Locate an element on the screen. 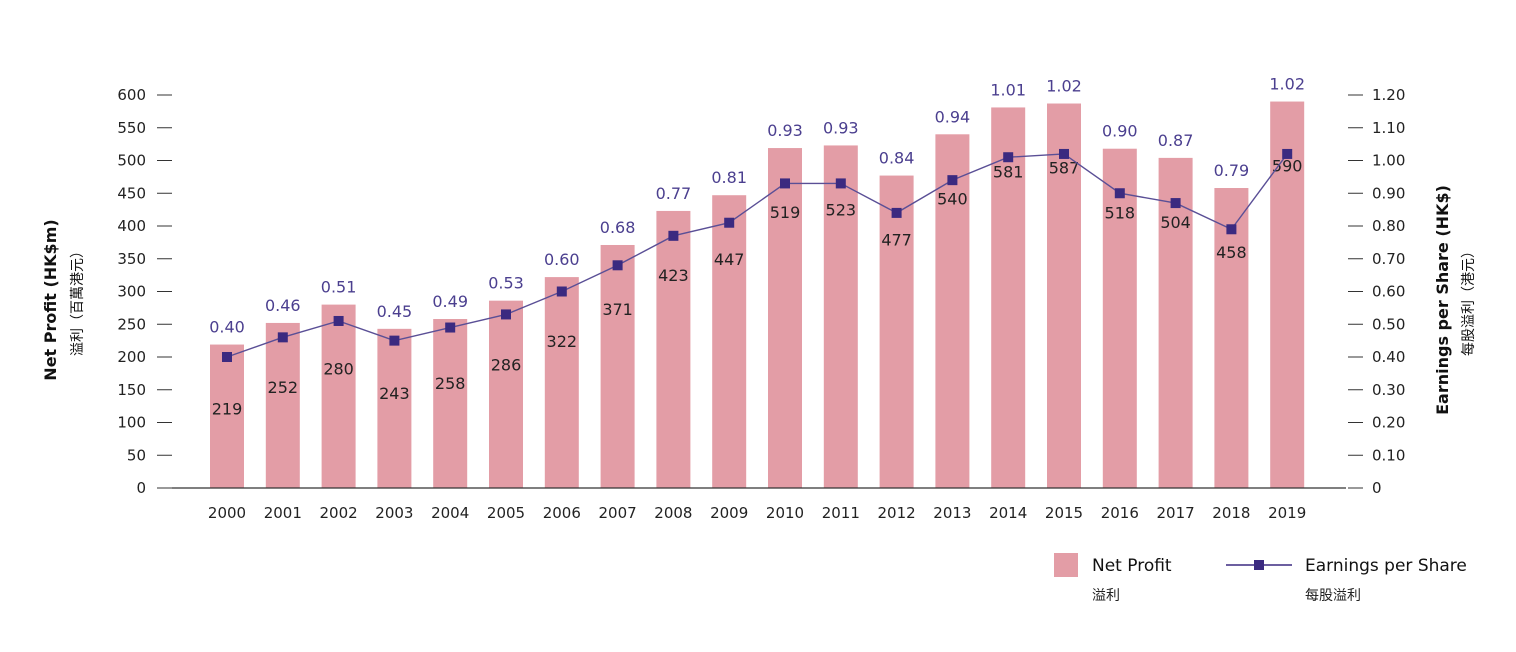  net-profit-value-label: 581 is located at coordinates (1008, 171).